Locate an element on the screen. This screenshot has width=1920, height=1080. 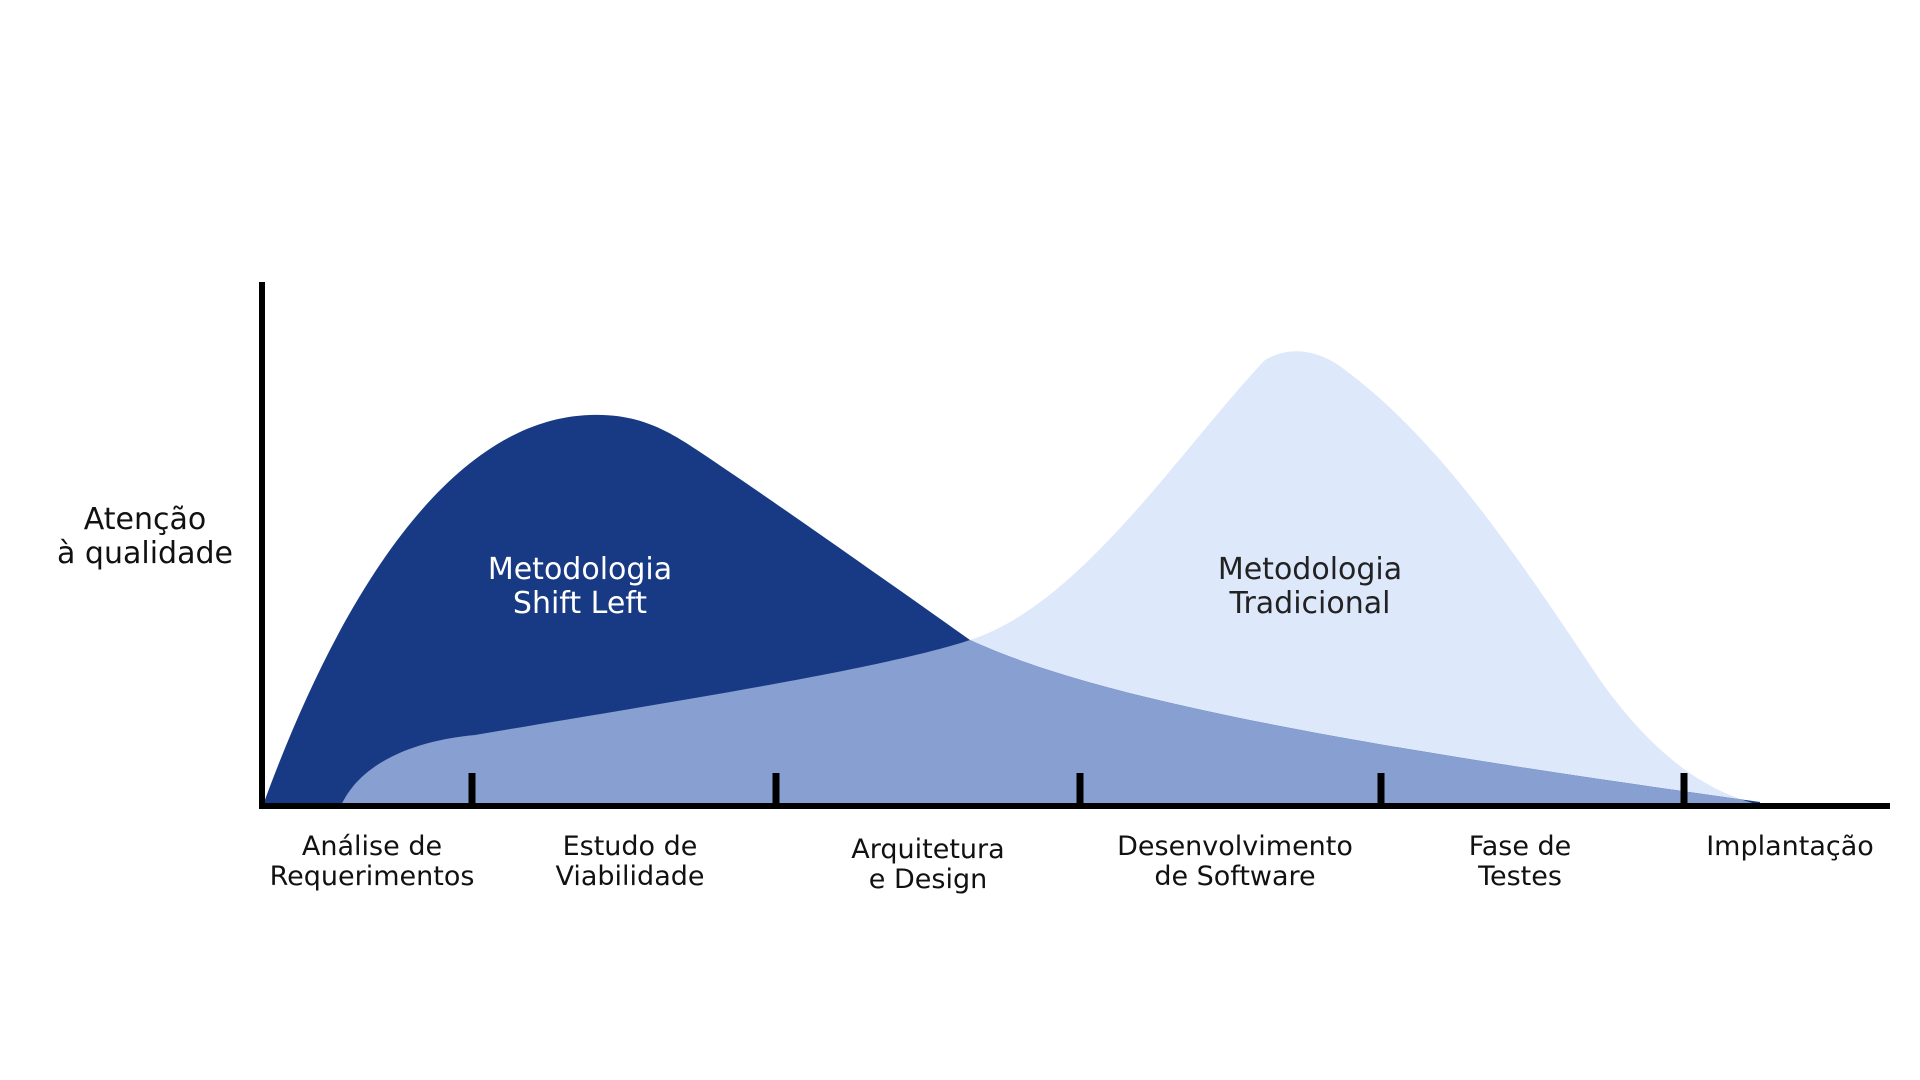
stage-label: Análise de Requerimentos is located at coordinates (372, 862).